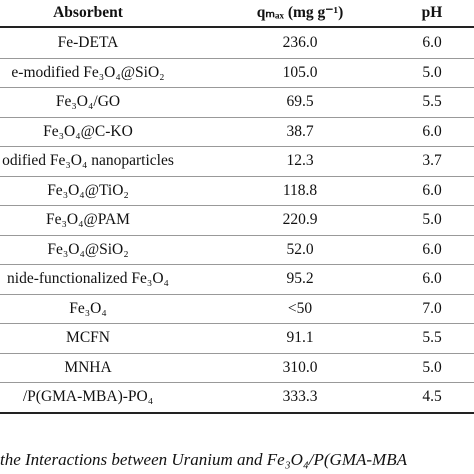  Describe the element at coordinates (88, 278) in the screenshot. I see `table-cell: nide-functionalized Fe₃O₄` at that location.